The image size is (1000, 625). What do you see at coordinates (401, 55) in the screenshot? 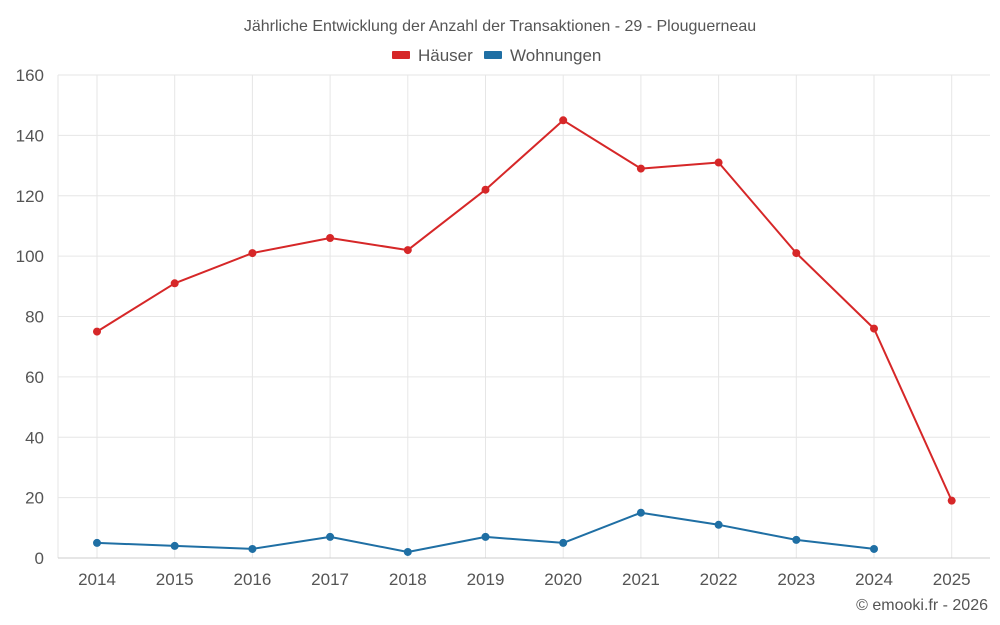
I see `legend-swatch-h-user` at bounding box center [401, 55].